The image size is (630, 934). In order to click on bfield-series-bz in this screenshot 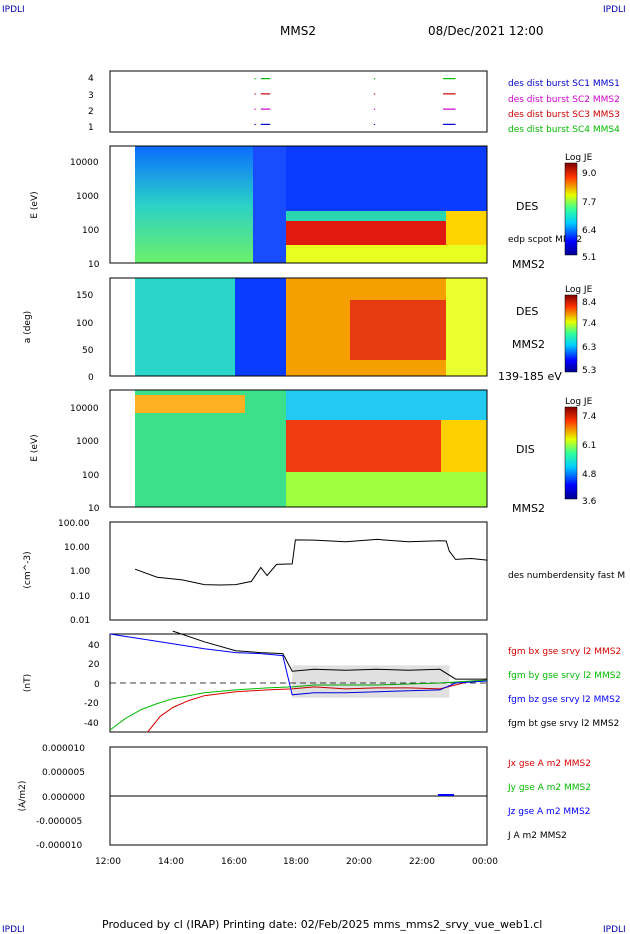, I will do `click(298, 664)`.